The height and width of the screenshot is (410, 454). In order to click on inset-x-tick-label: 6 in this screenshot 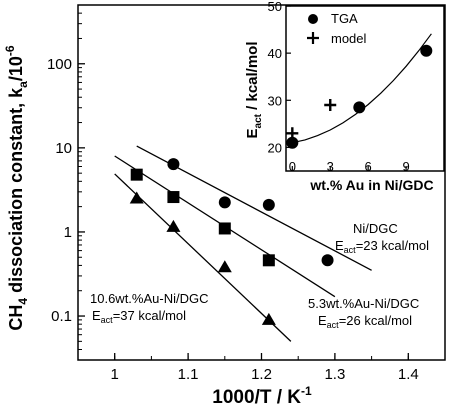, I will do `click(368, 166)`.